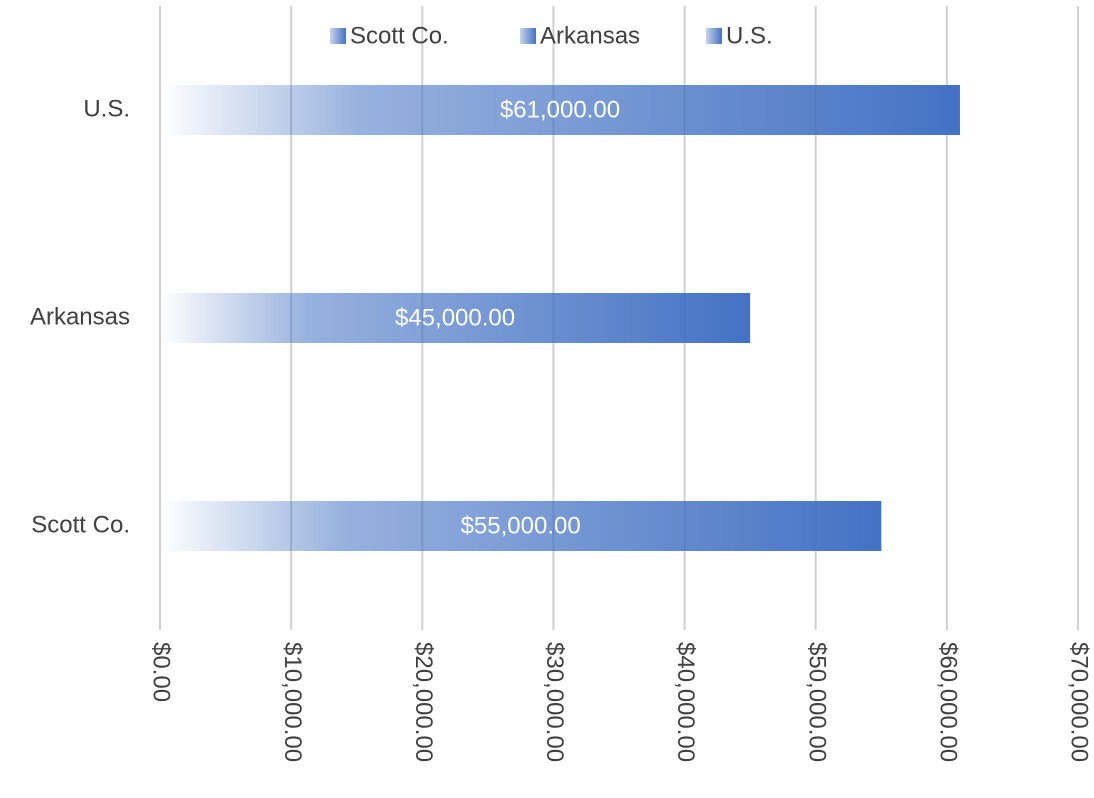 This screenshot has height=798, width=1094. Describe the element at coordinates (948, 702) in the screenshot. I see `x-tick-label: $60,000.00` at that location.